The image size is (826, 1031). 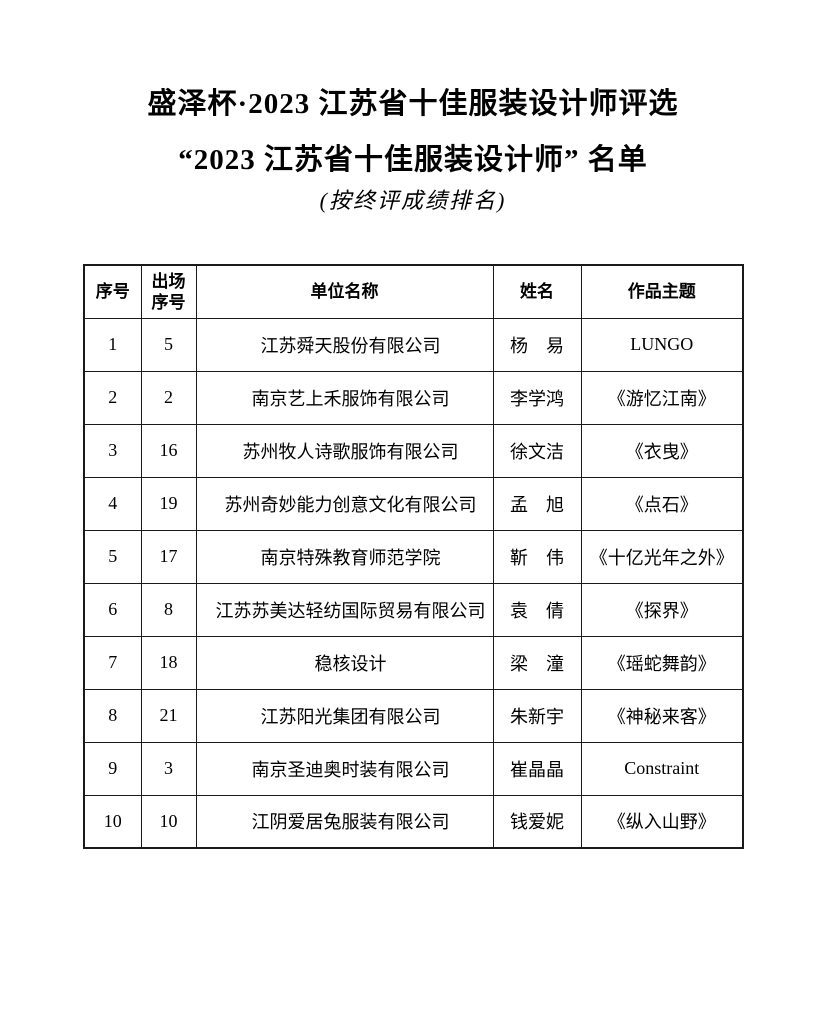 I want to click on cell-work-theme: 《衣曳》, so click(x=662, y=450).